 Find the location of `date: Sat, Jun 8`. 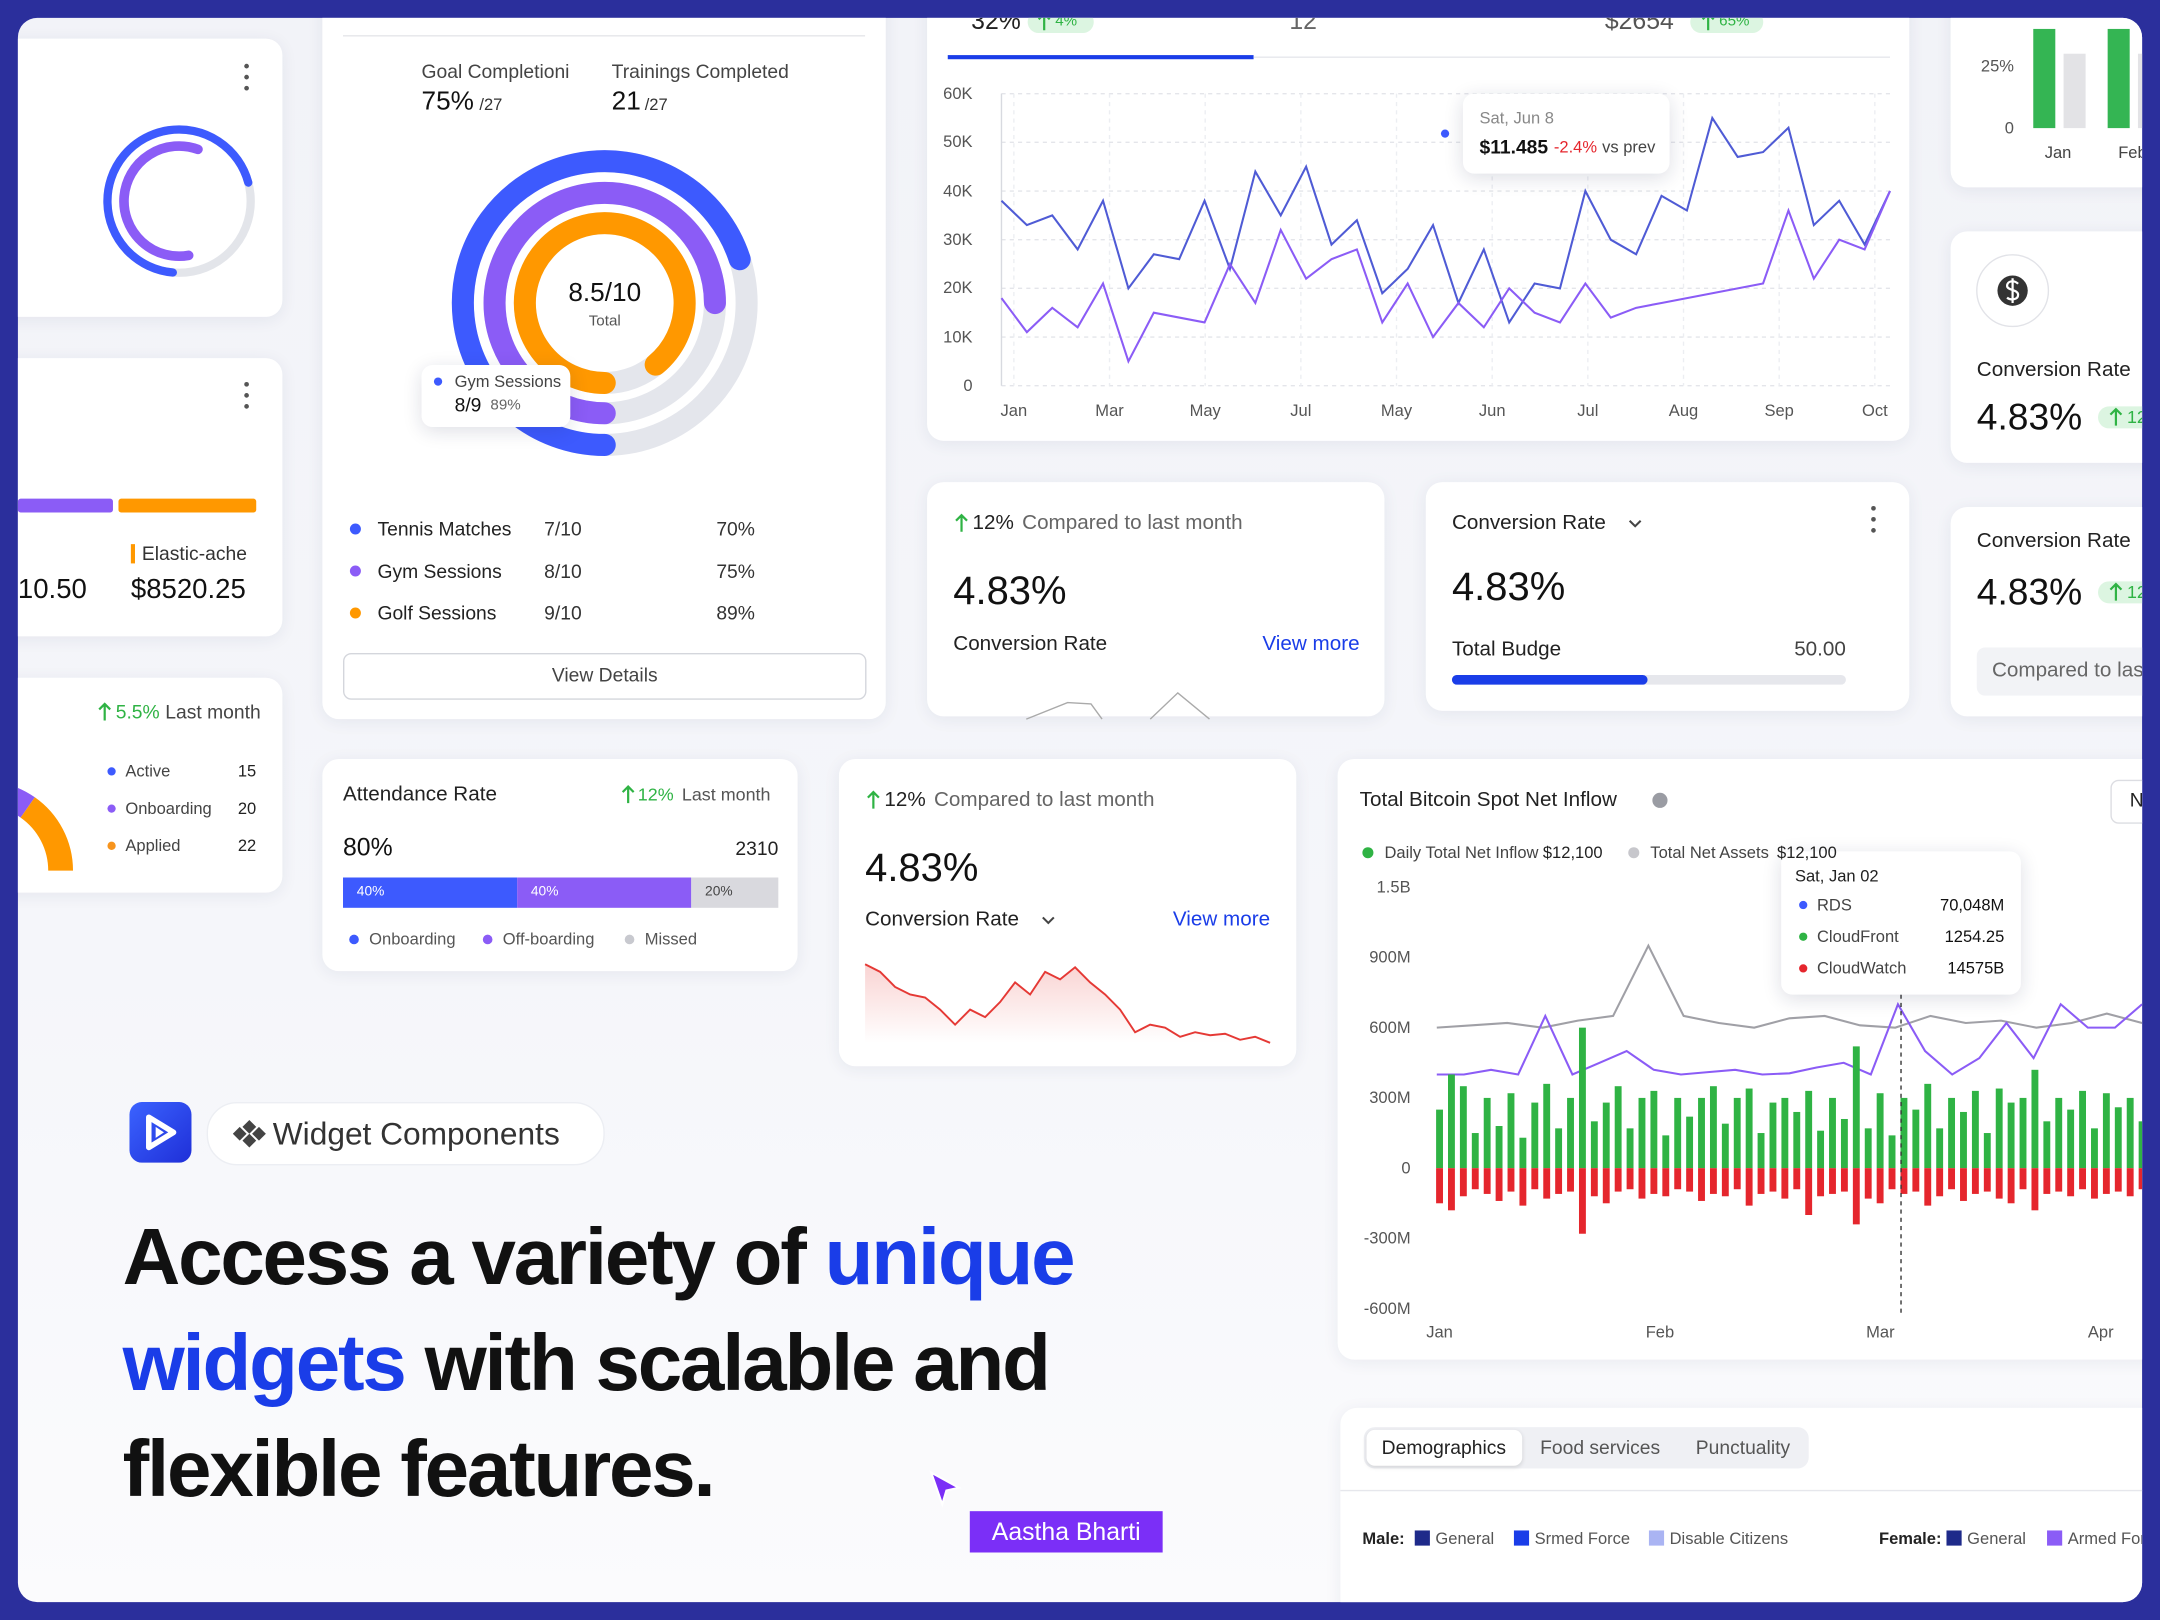

date: Sat, Jun 8 is located at coordinates (1516, 118).